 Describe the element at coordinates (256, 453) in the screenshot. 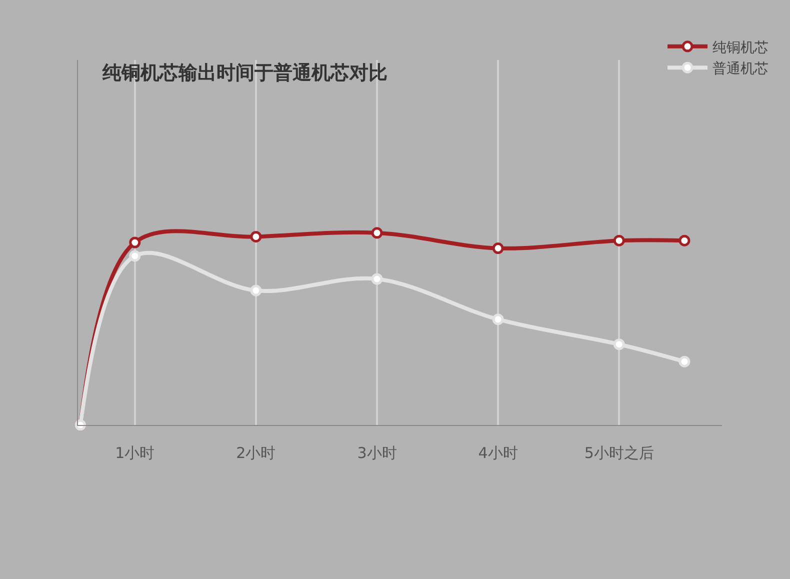

I see `x-tick-label: 2小时` at that location.